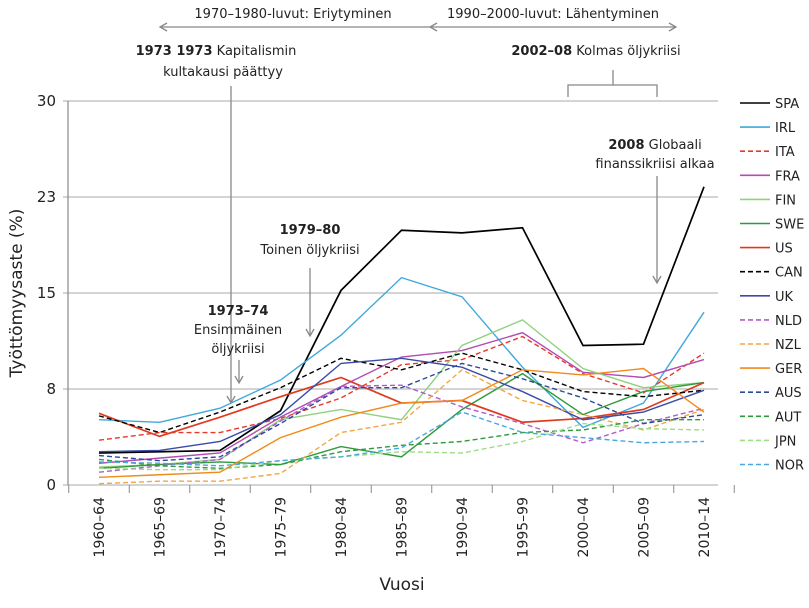 Image resolution: width=809 pixels, height=608 pixels. I want to click on legend-label-ita: ITA, so click(785, 152).